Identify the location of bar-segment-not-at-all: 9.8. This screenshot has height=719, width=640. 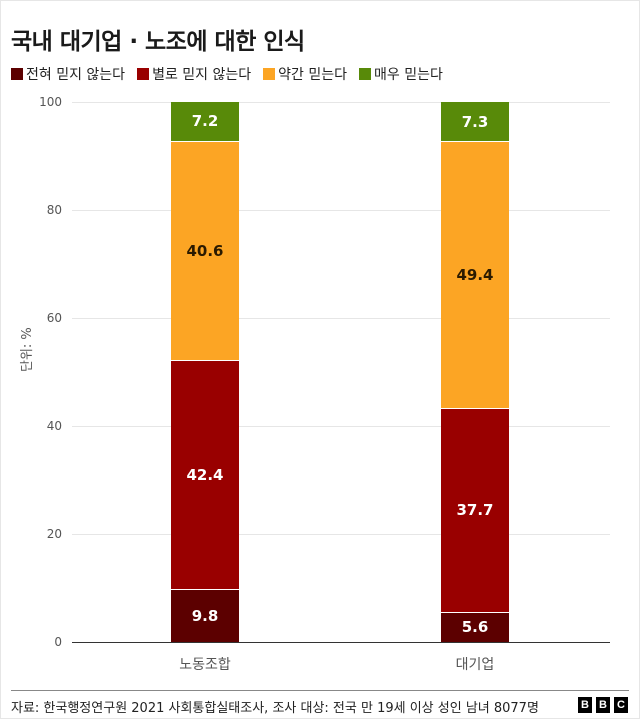
(205, 615).